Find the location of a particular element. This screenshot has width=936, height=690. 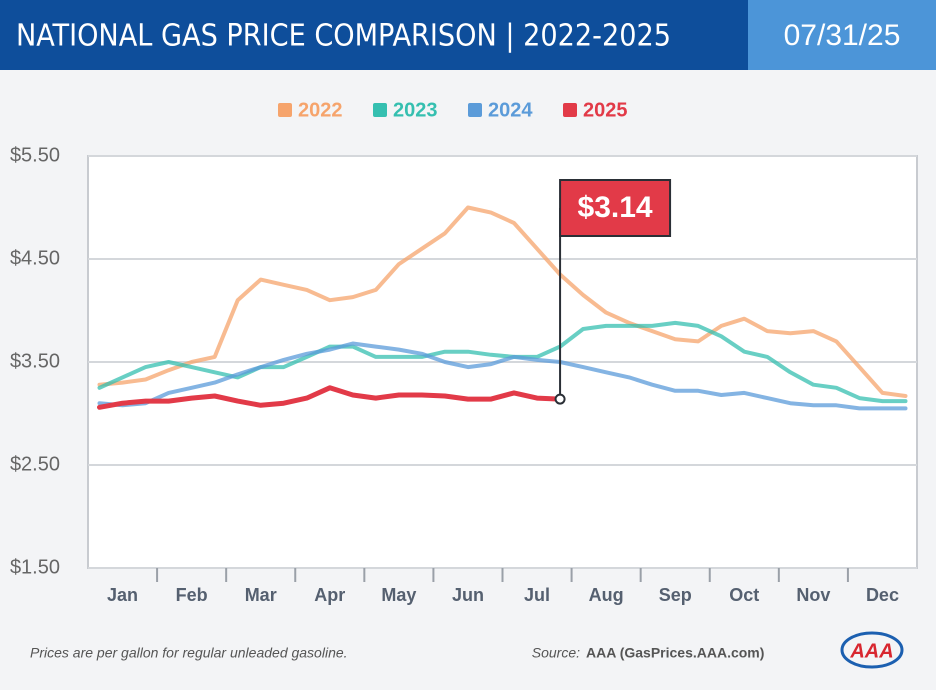

y-tick-label: $2.50 is located at coordinates (35, 464).